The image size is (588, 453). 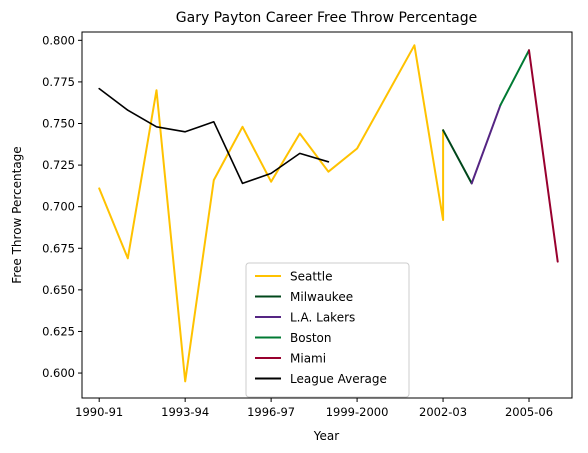 What do you see at coordinates (310, 338) in the screenshot?
I see `legend-label: Boston` at bounding box center [310, 338].